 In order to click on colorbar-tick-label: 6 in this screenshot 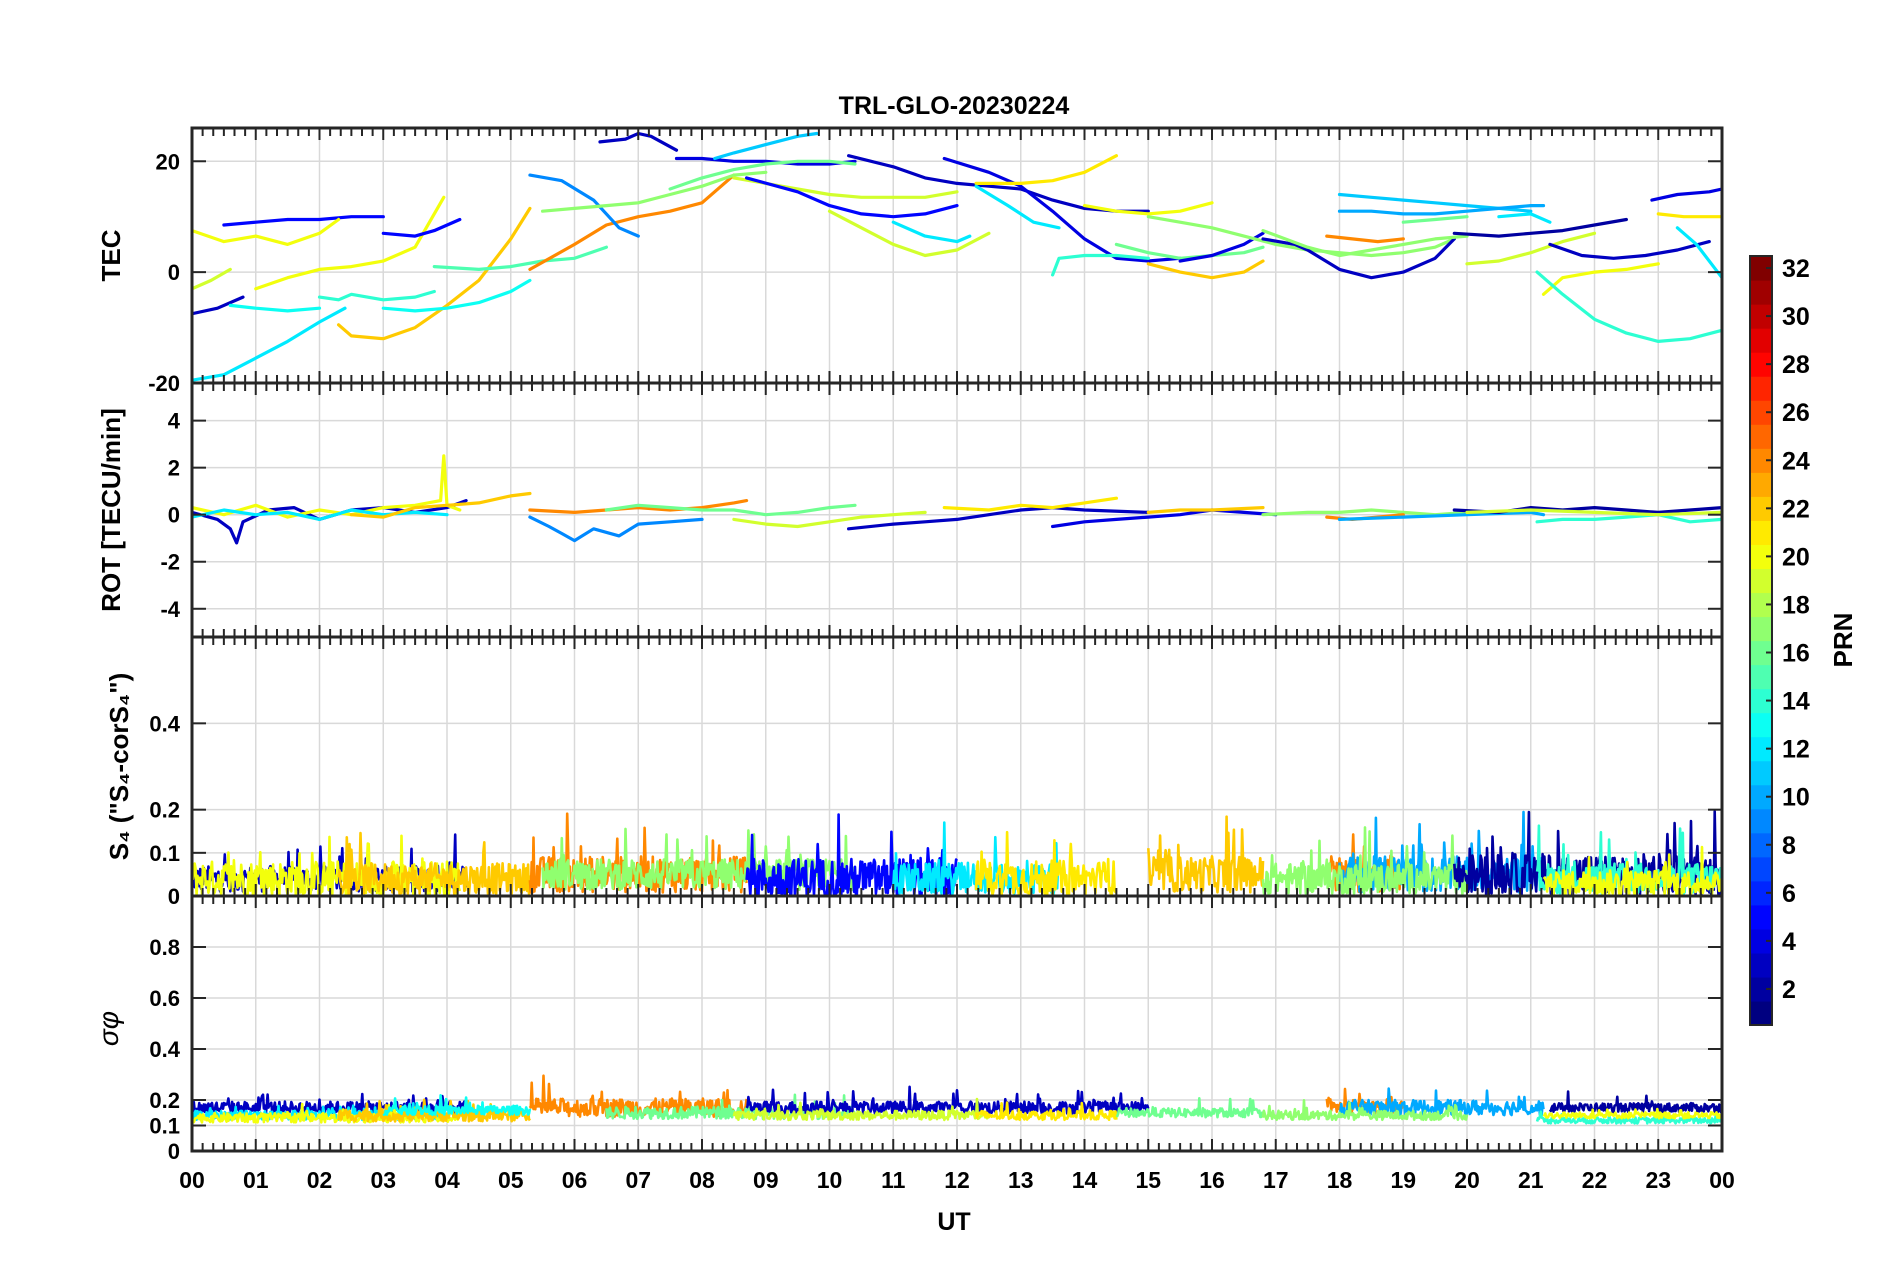, I will do `click(1789, 894)`.